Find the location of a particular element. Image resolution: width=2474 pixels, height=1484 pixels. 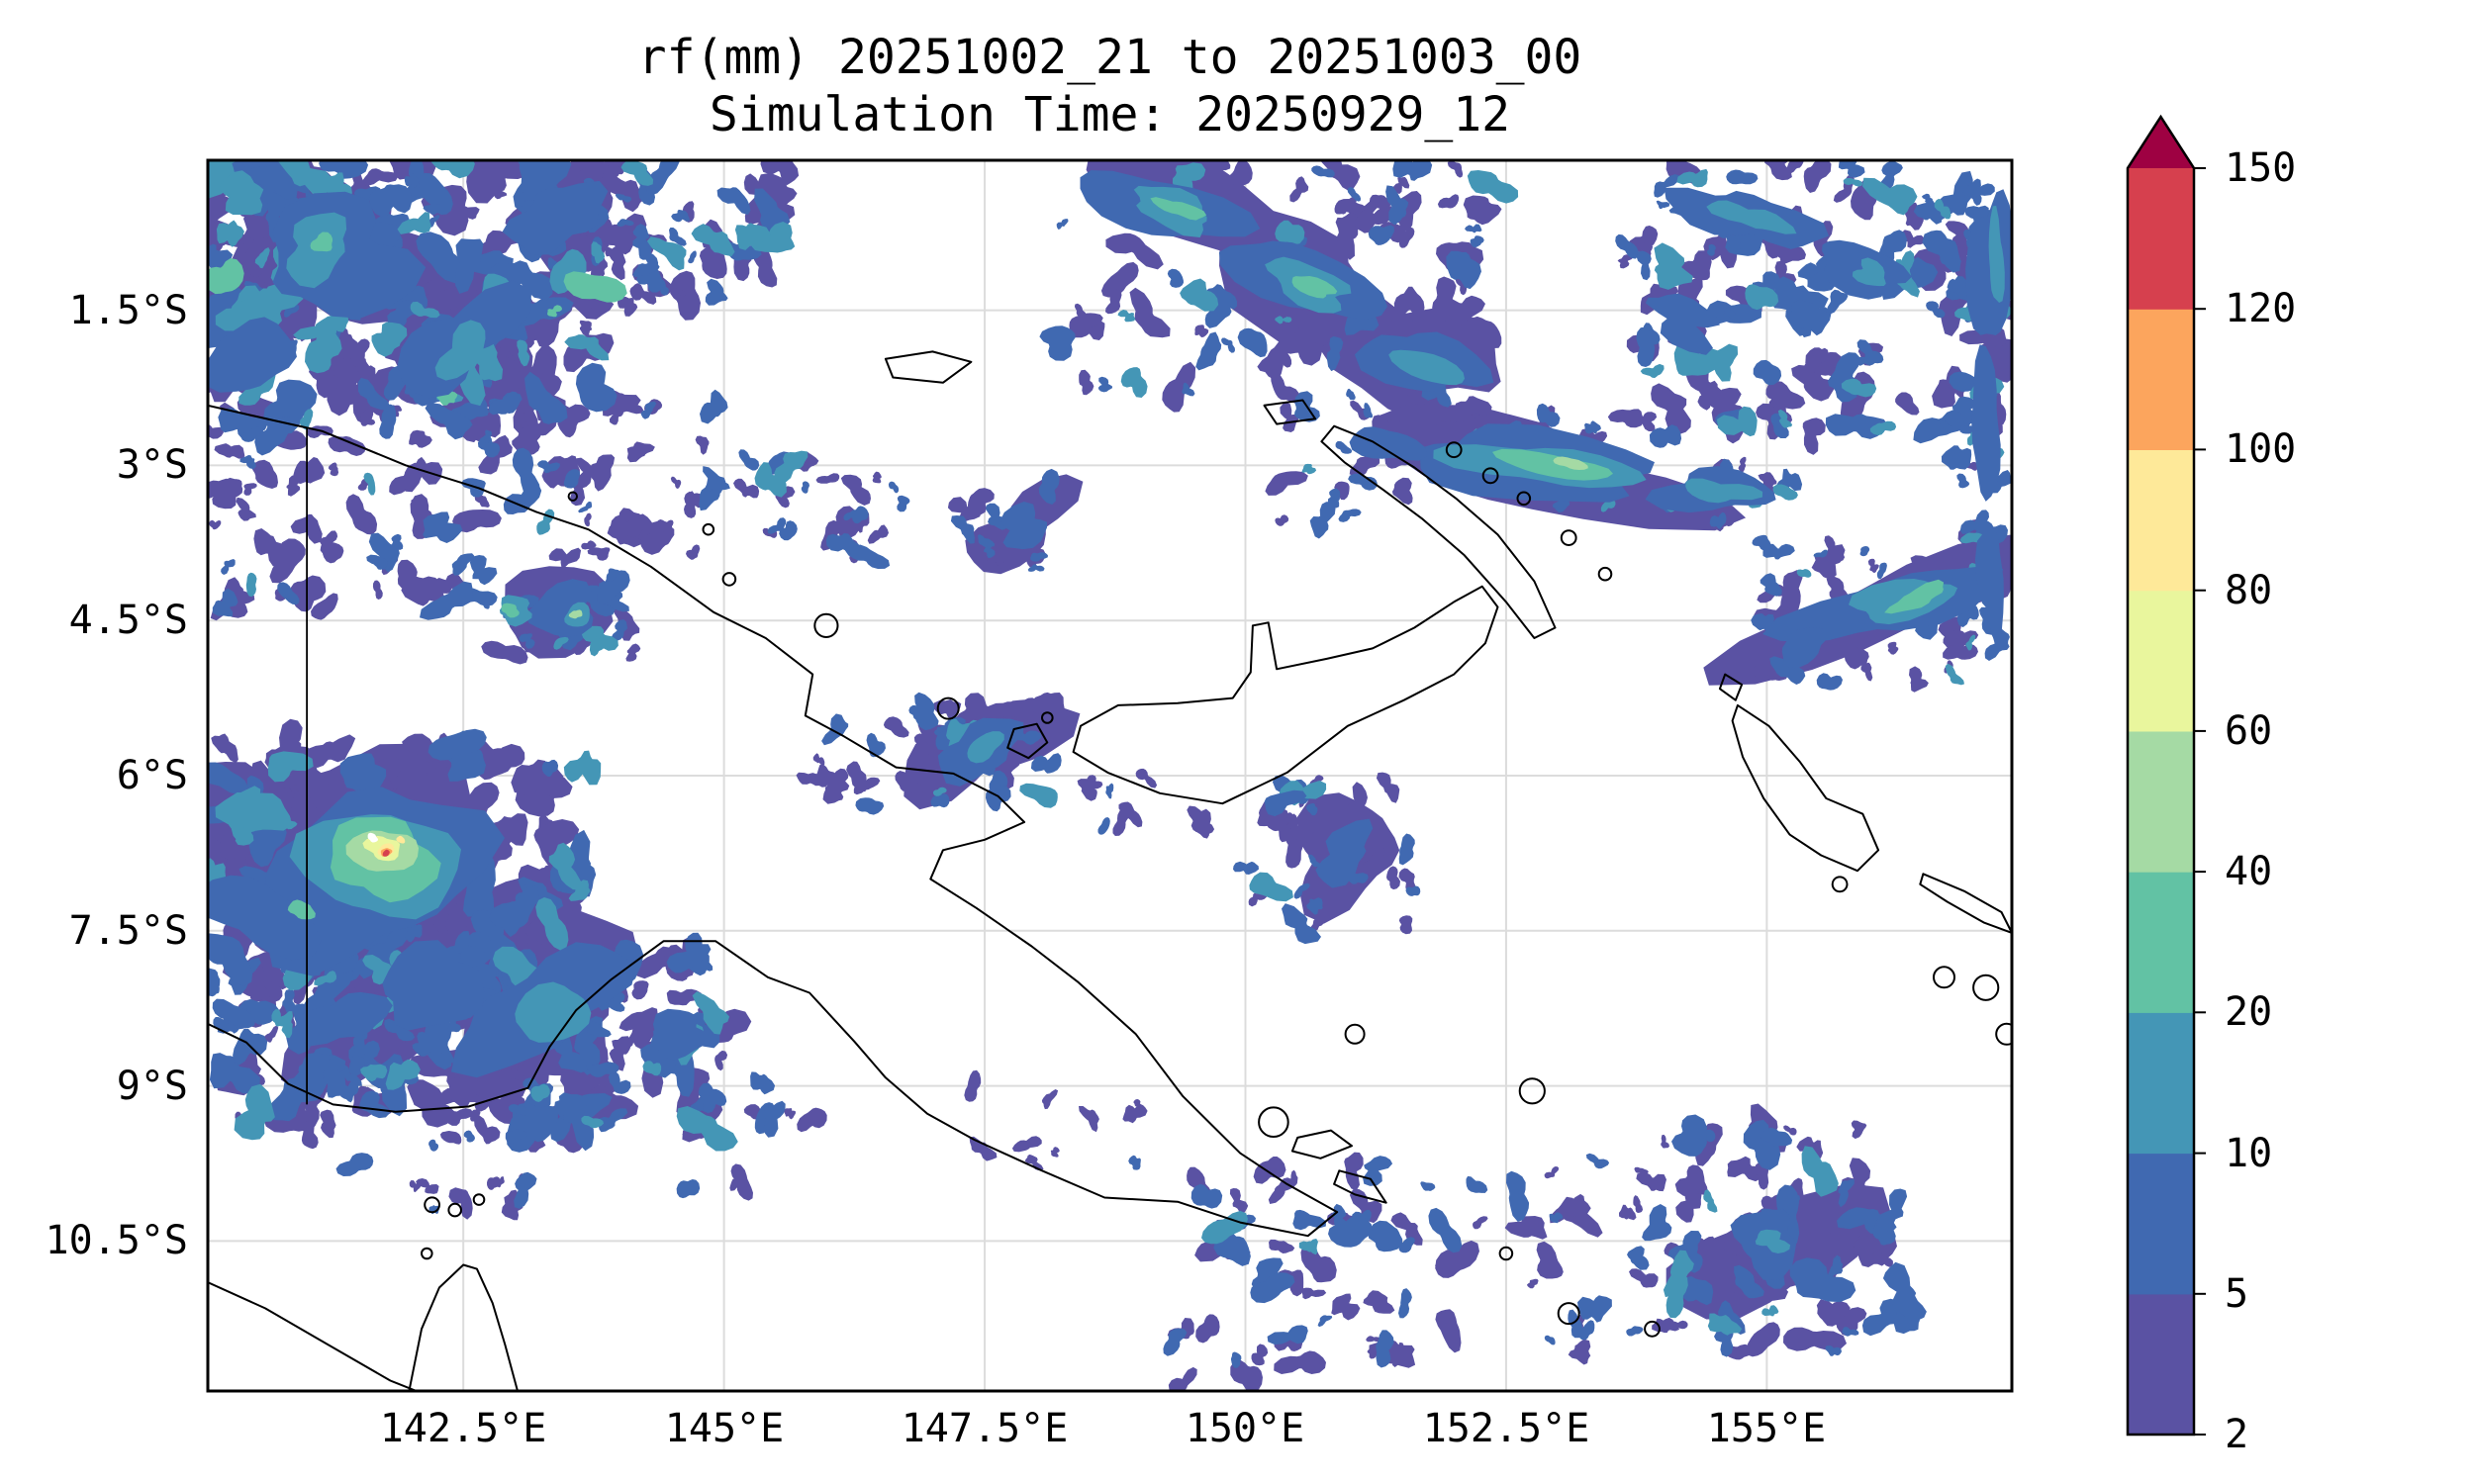

y-tick-label: 6°S is located at coordinates (152, 775).